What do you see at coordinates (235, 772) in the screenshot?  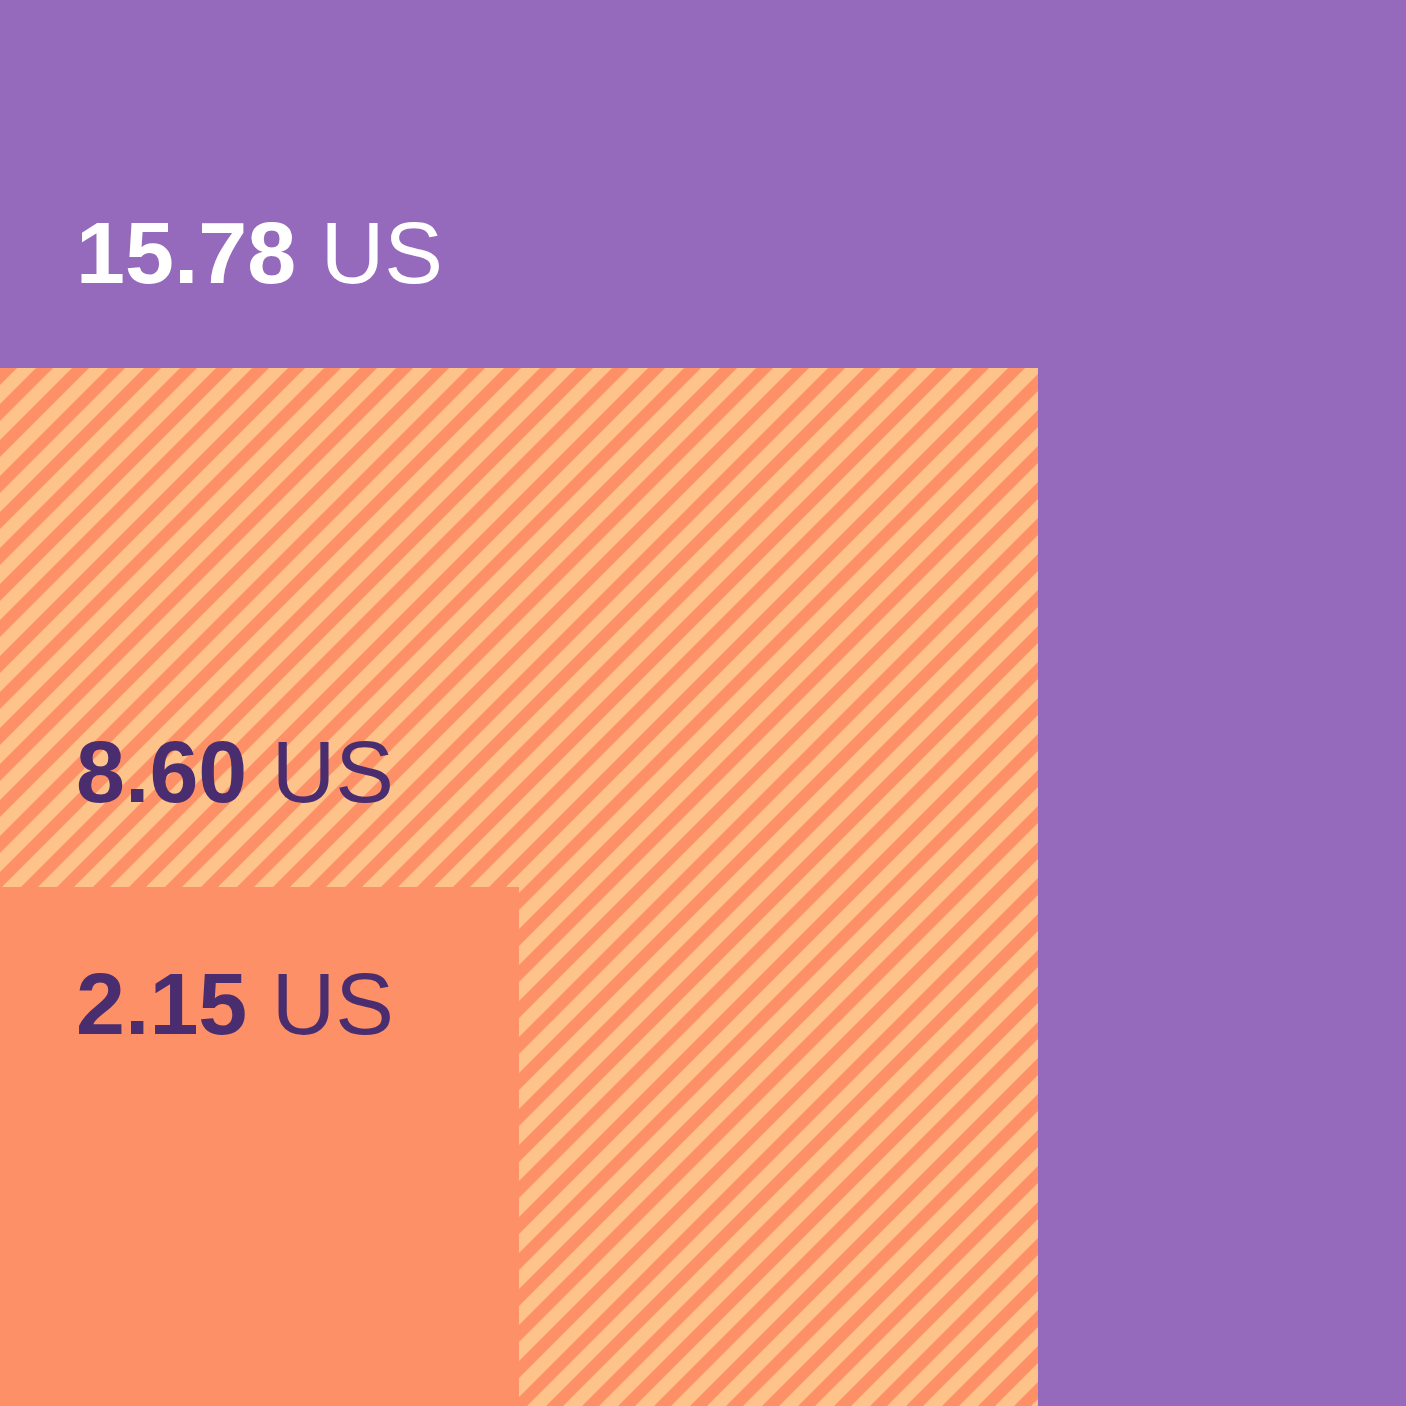 I see `data-label: 8.60 US` at bounding box center [235, 772].